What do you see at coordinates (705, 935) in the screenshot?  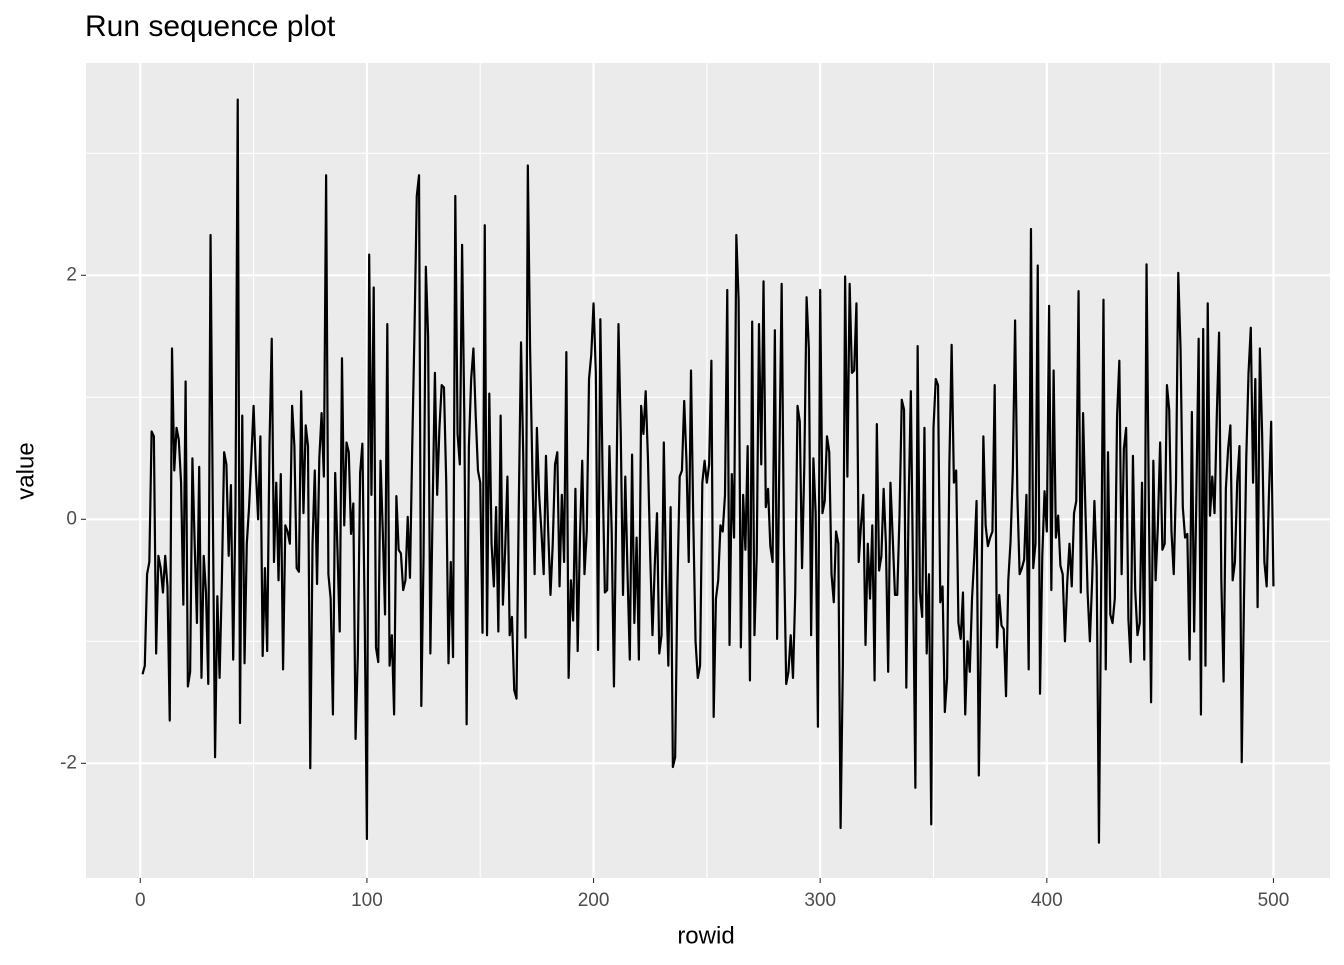 I see `x-axis-title: rowid` at bounding box center [705, 935].